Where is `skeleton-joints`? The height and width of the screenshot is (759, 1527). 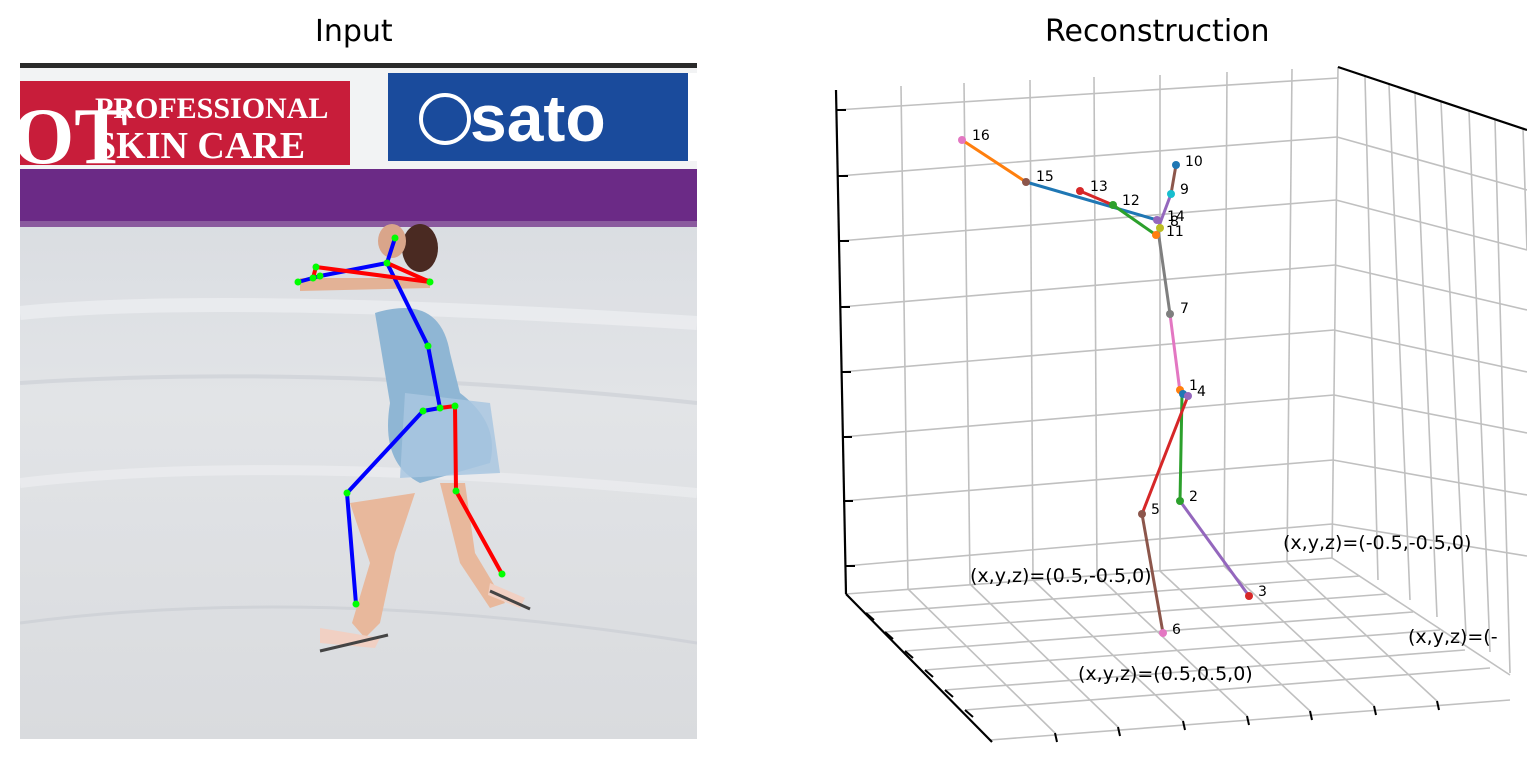 skeleton-joints is located at coordinates (400, 421).